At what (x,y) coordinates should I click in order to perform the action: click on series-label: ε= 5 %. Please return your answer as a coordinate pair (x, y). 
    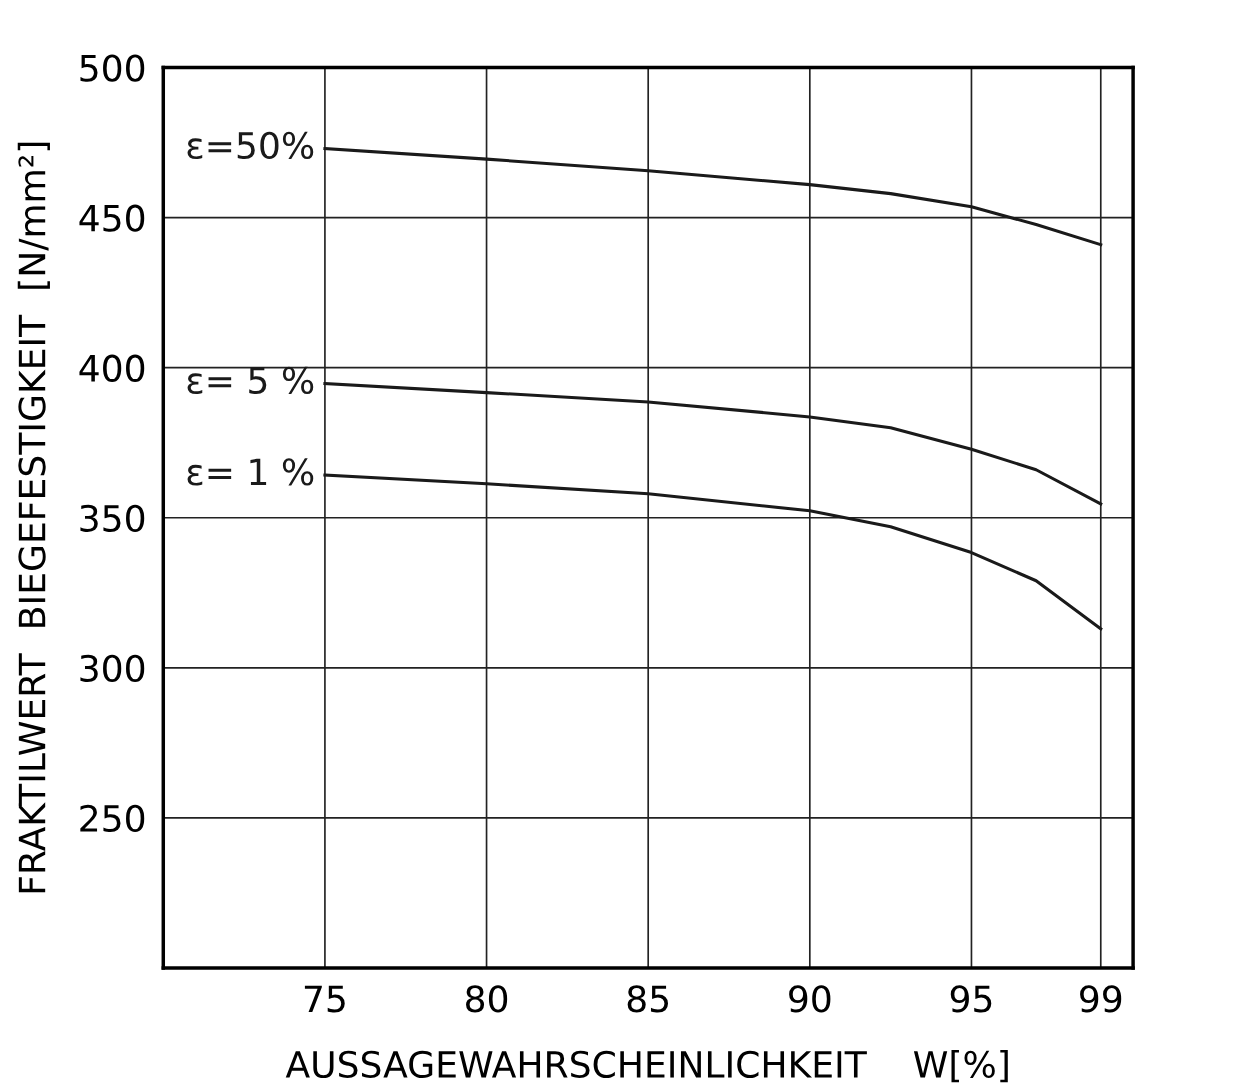
    Looking at the image, I should click on (250, 380).